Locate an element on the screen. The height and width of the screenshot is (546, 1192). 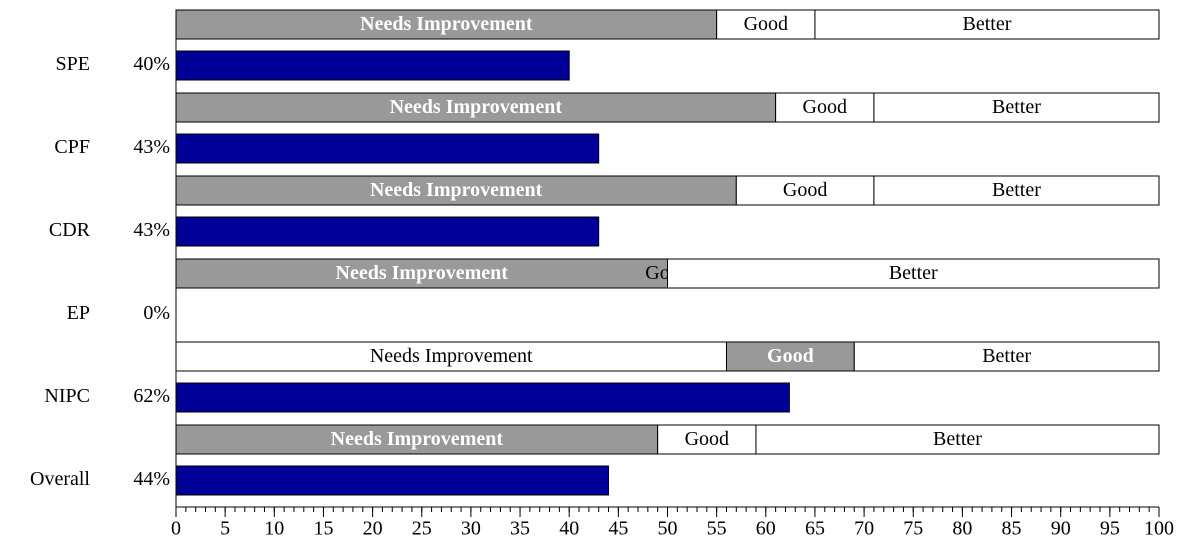
value-label: 40% is located at coordinates (151, 64).